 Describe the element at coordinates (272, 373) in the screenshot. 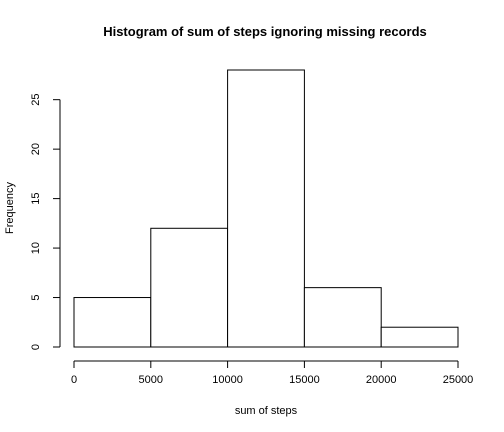

I see `x-axis: 0 5000 10000 15000 20000 25000` at that location.